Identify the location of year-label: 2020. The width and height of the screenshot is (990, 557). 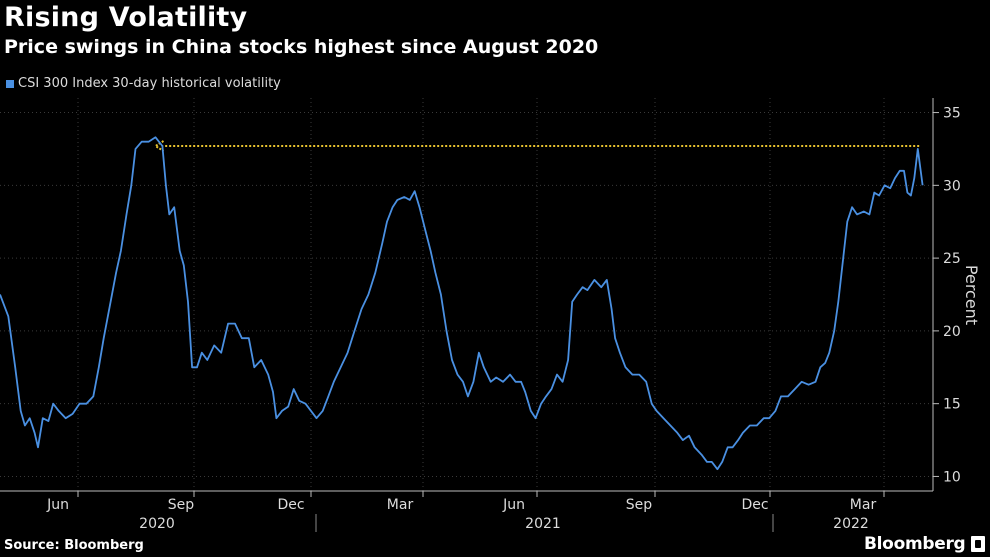
(157, 524).